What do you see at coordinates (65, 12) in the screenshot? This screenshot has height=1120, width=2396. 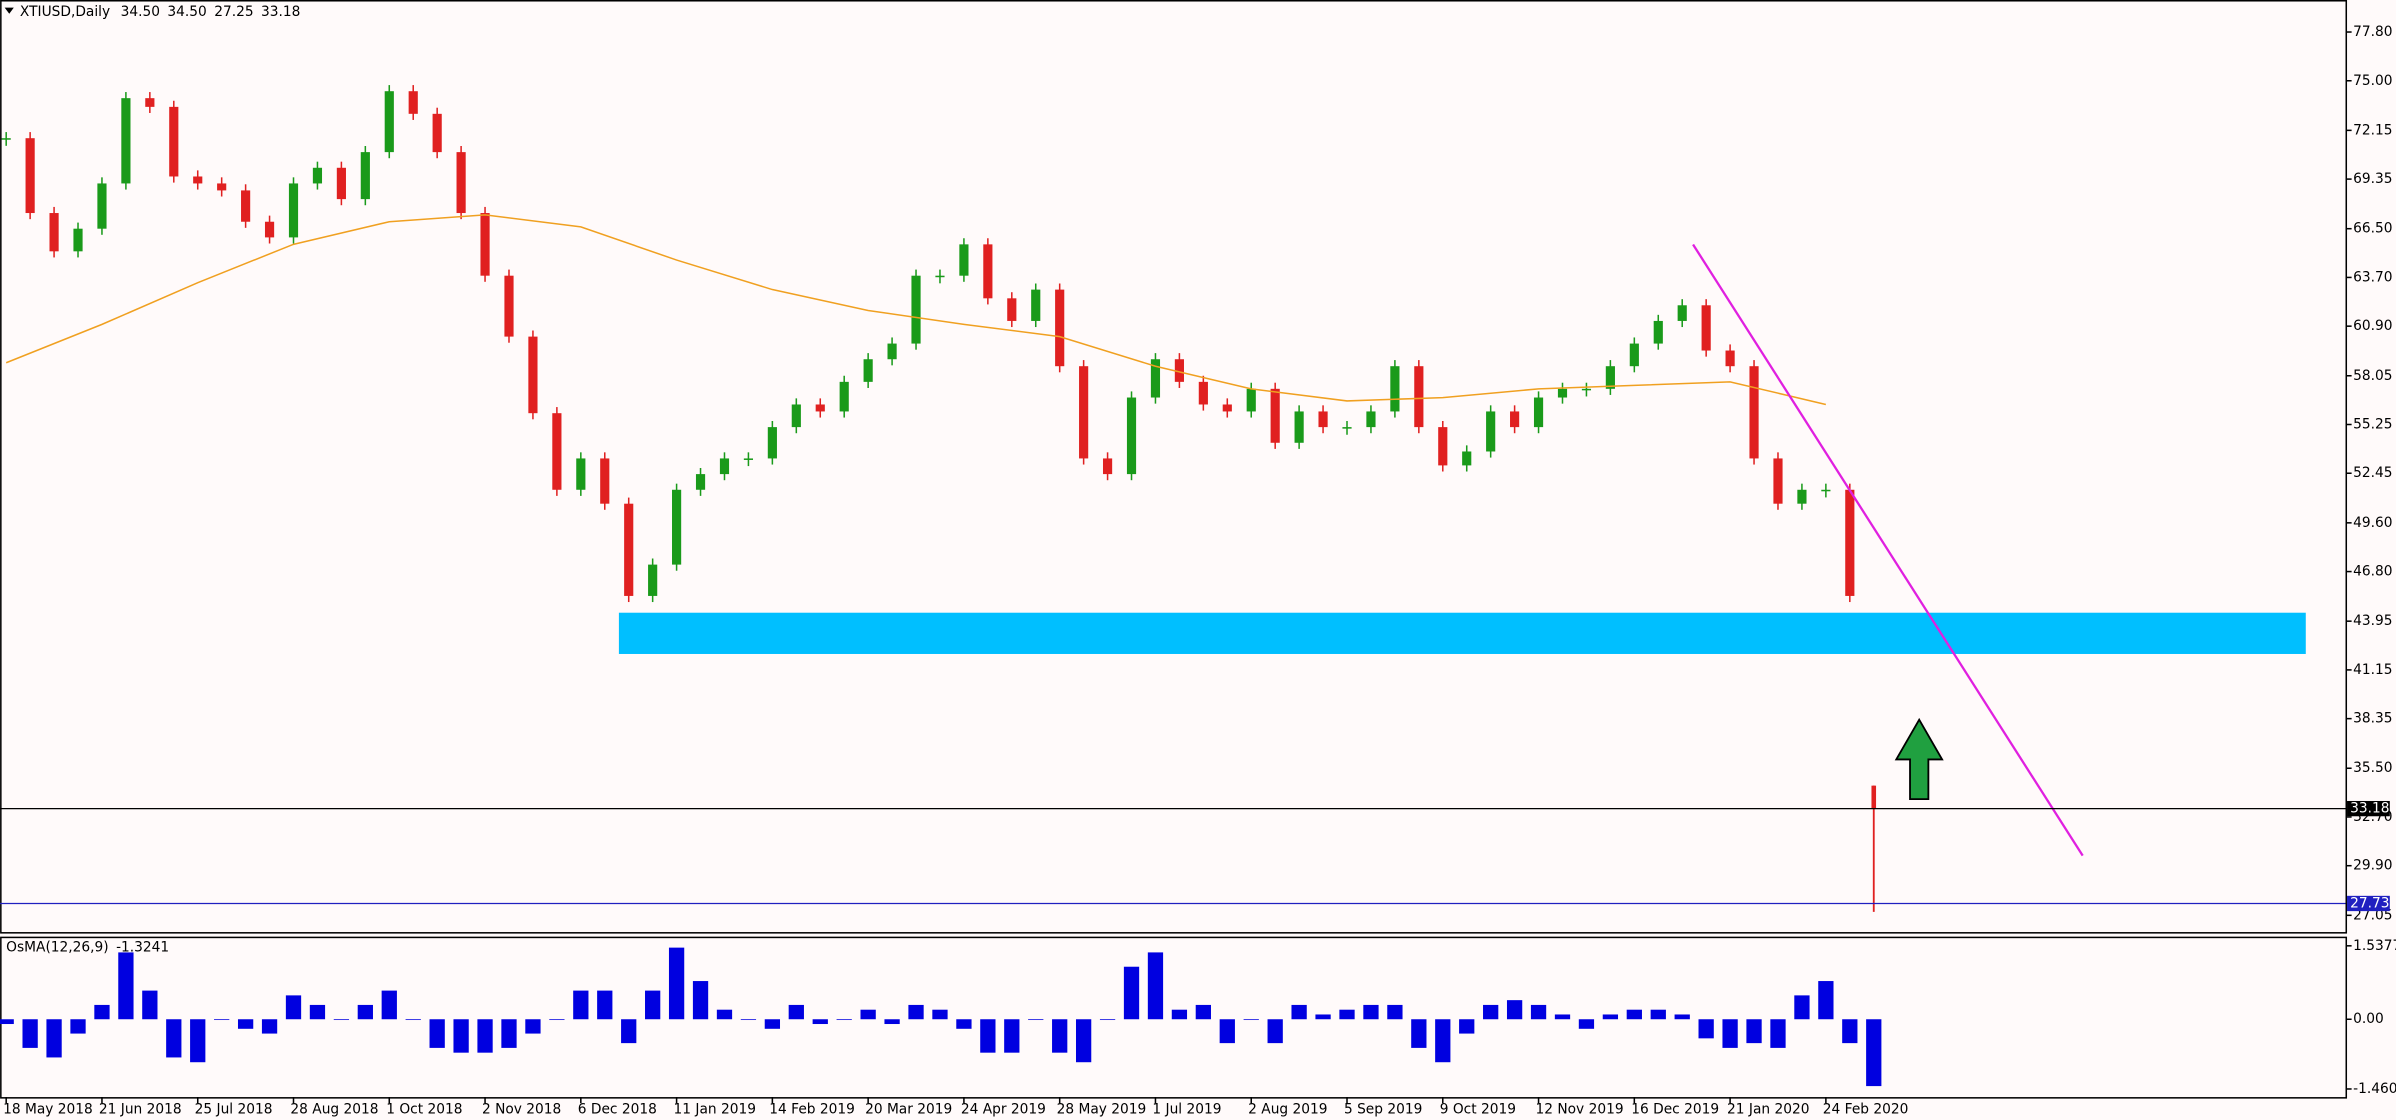 I see `symbol: XTIUSD,Daily` at bounding box center [65, 12].